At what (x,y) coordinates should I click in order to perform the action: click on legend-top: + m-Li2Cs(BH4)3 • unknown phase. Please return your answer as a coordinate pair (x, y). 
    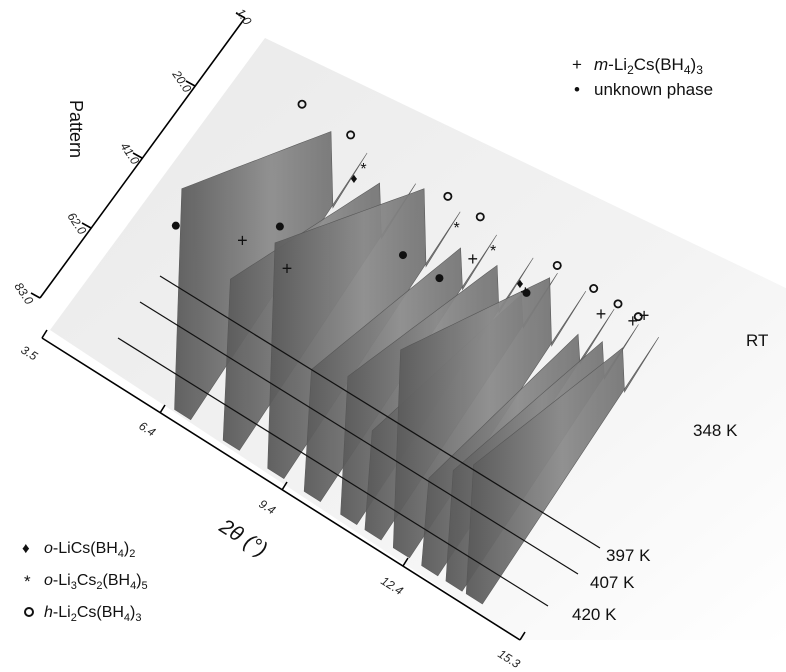
    Looking at the image, I should click on (642, 77).